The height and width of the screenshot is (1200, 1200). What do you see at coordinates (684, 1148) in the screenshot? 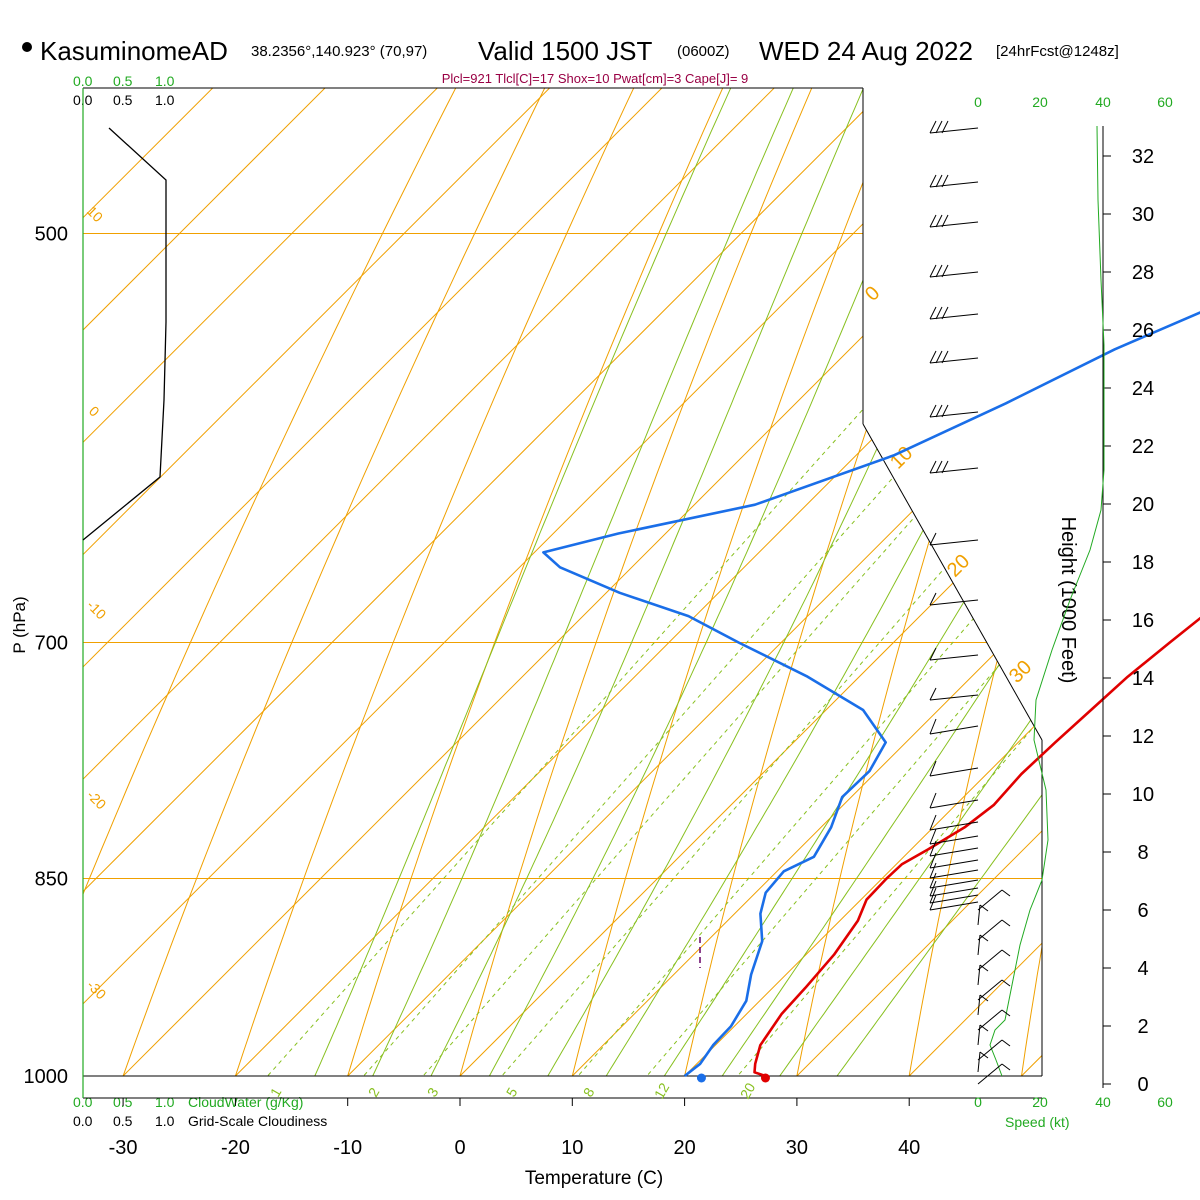
I see `x-tick-label: 20` at bounding box center [684, 1148].